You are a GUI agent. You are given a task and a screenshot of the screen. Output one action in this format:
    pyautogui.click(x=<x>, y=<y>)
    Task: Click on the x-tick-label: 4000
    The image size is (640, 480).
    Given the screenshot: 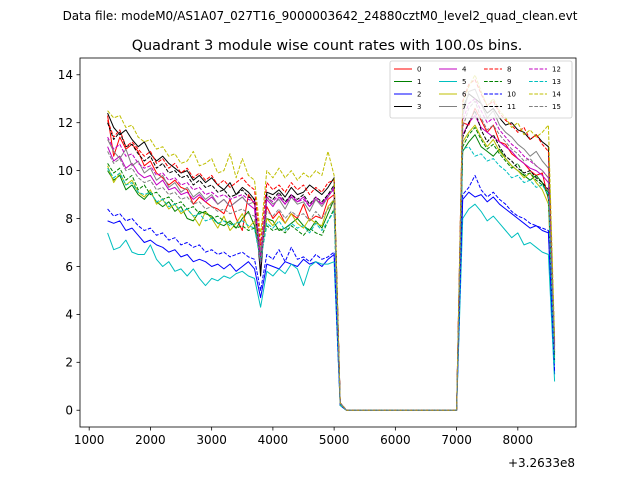 What is the action you would take?
    pyautogui.click(x=273, y=440)
    